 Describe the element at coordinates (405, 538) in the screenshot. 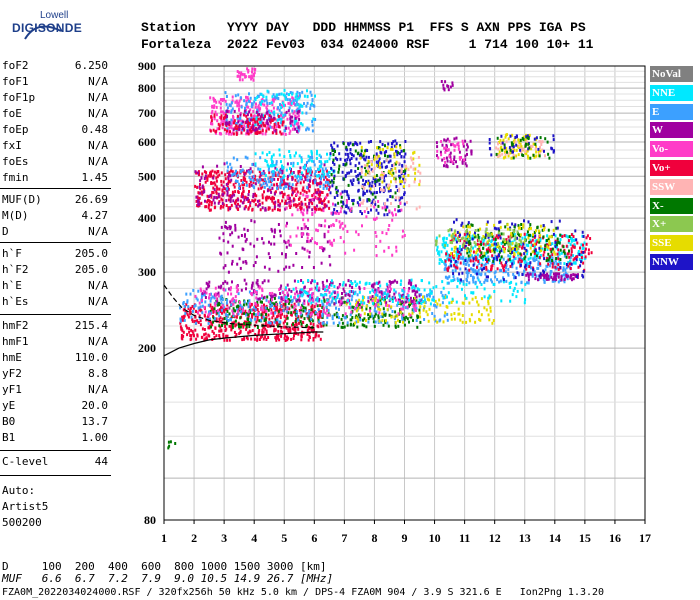

I see `x-tick-label: 9` at that location.